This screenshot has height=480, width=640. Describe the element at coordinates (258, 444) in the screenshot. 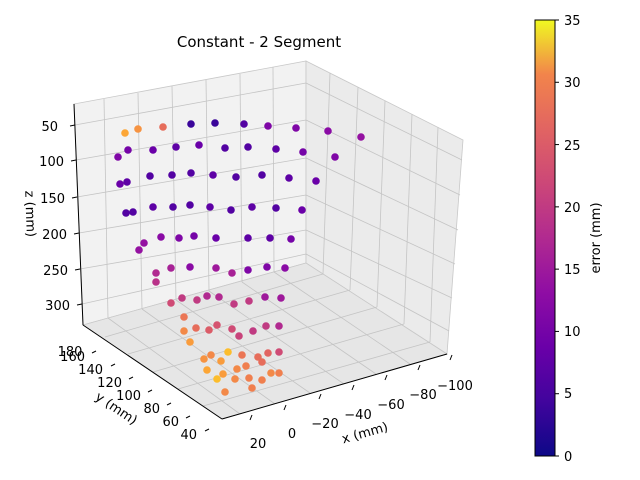

I see `x-tick-label: 20` at that location.